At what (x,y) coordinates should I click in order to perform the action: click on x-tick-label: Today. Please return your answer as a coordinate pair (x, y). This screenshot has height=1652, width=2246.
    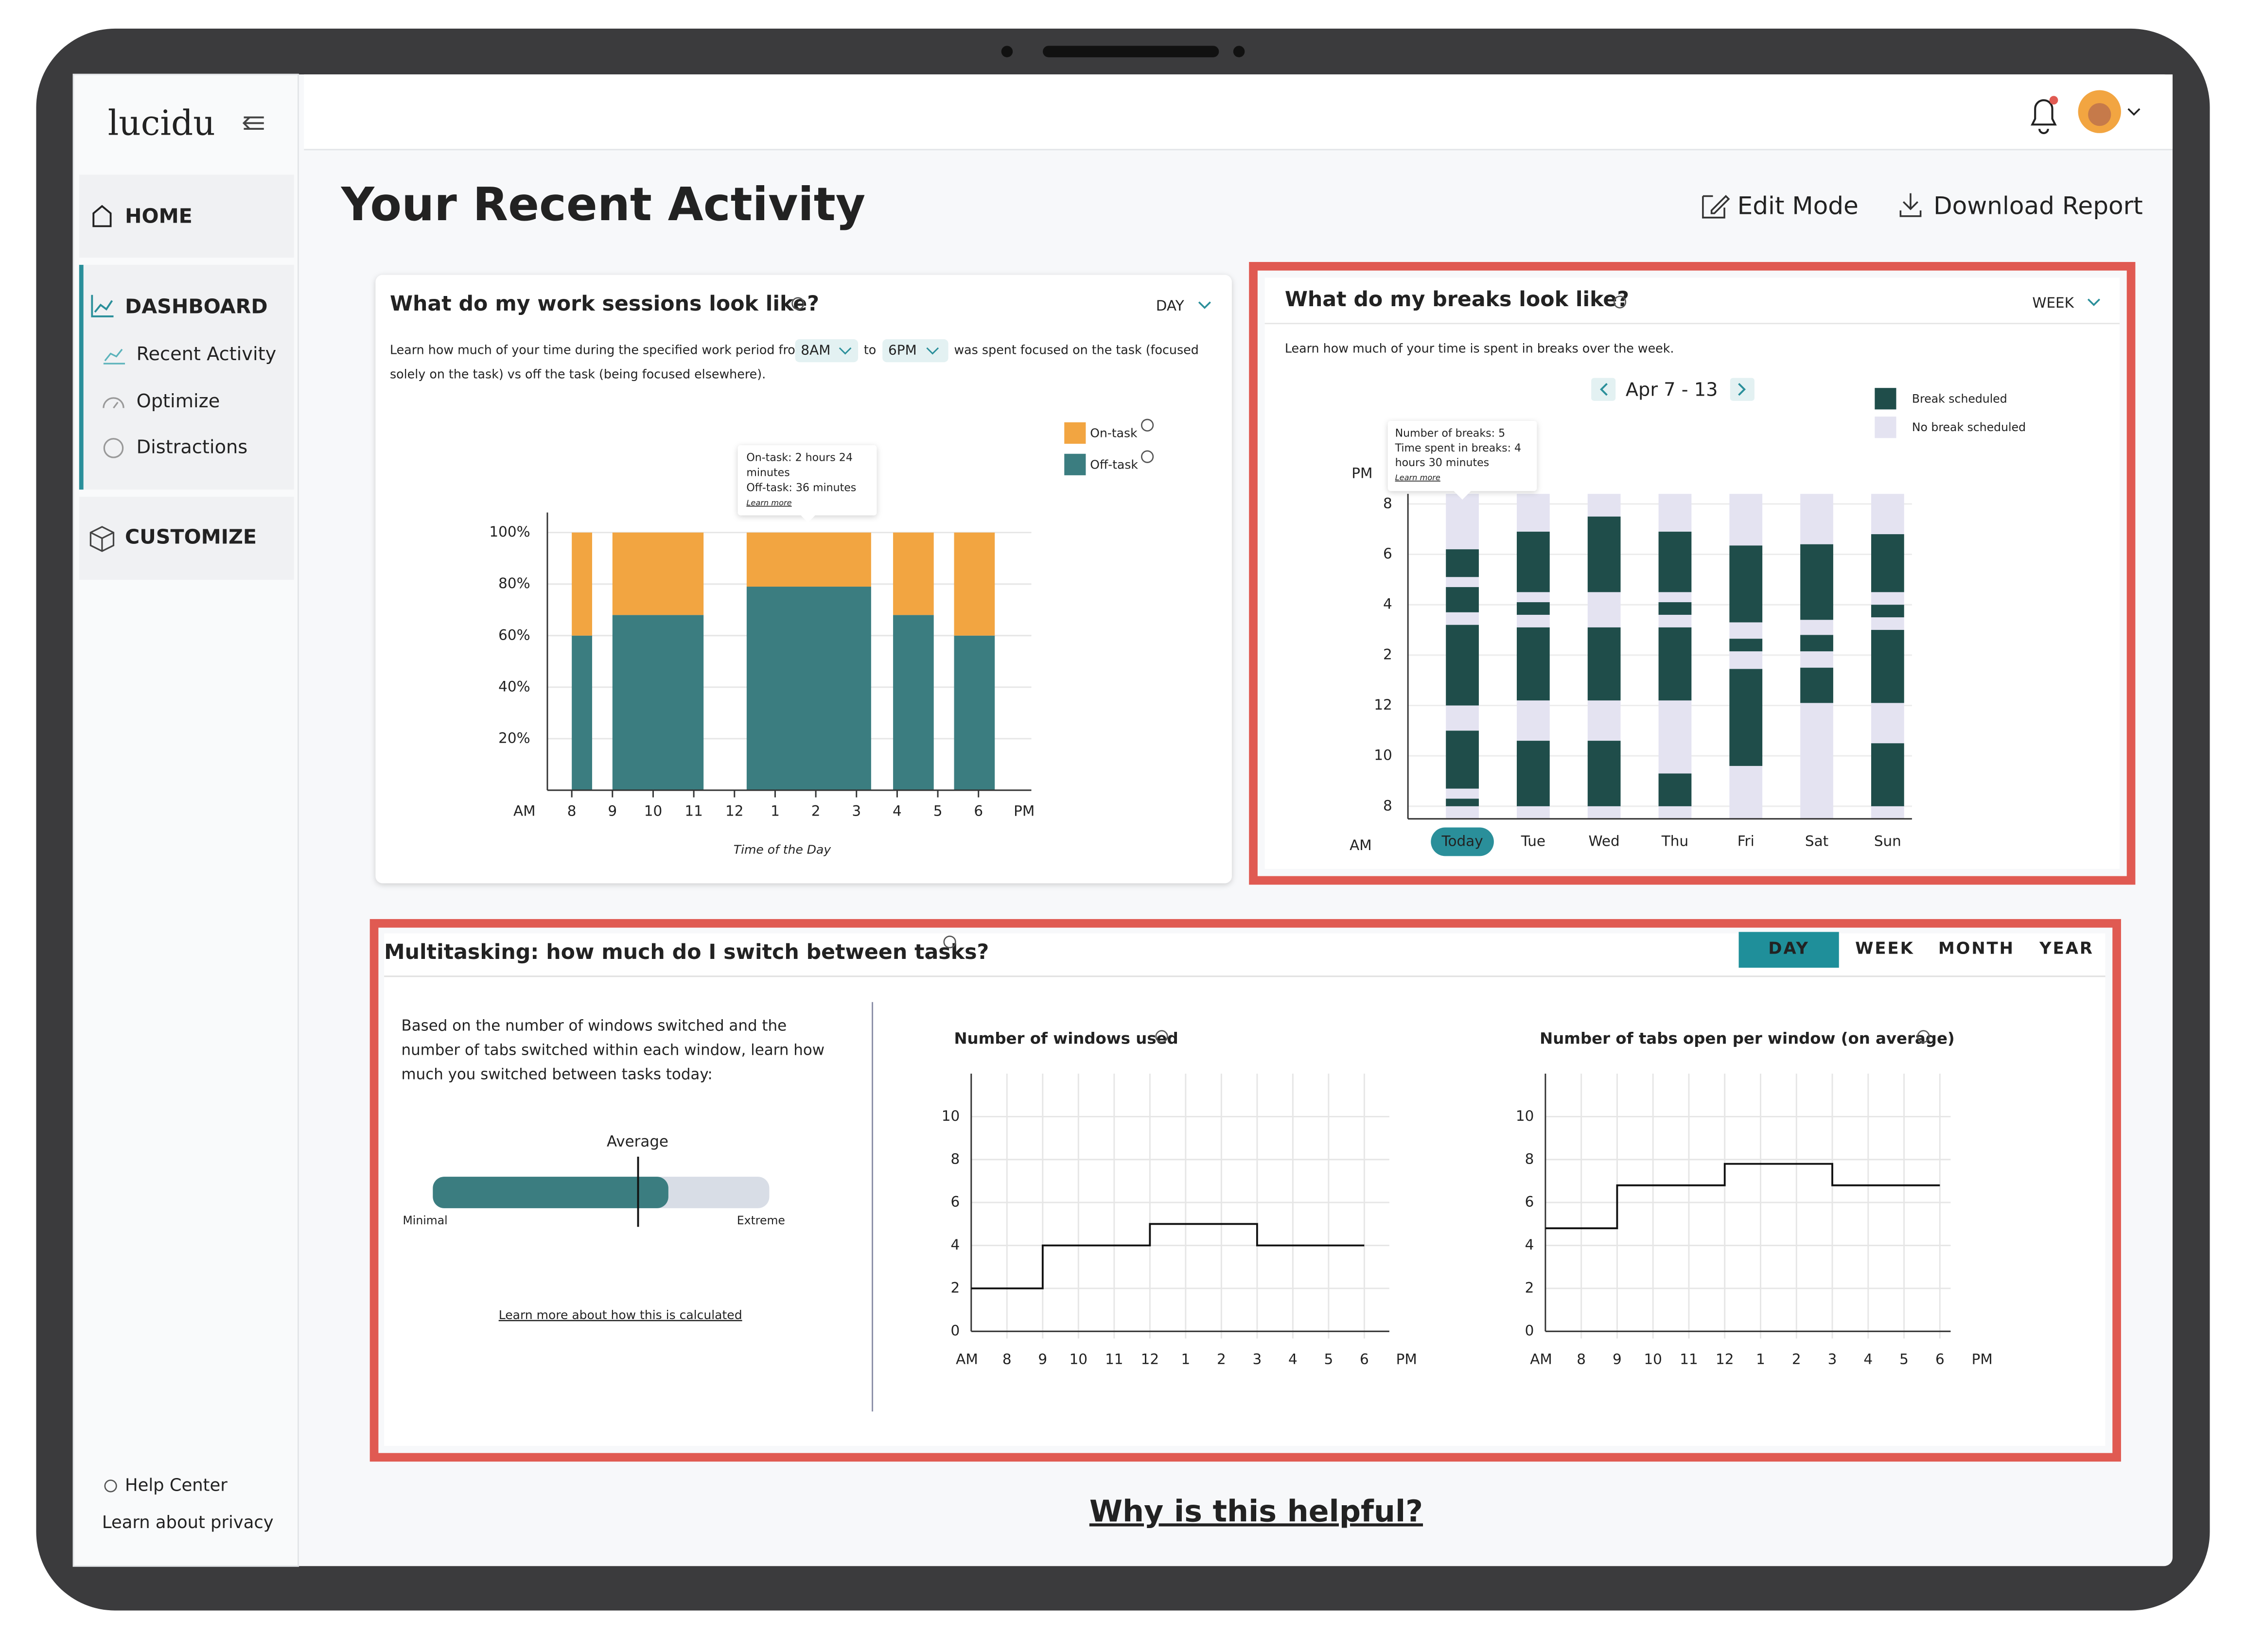
    Looking at the image, I should click on (1462, 841).